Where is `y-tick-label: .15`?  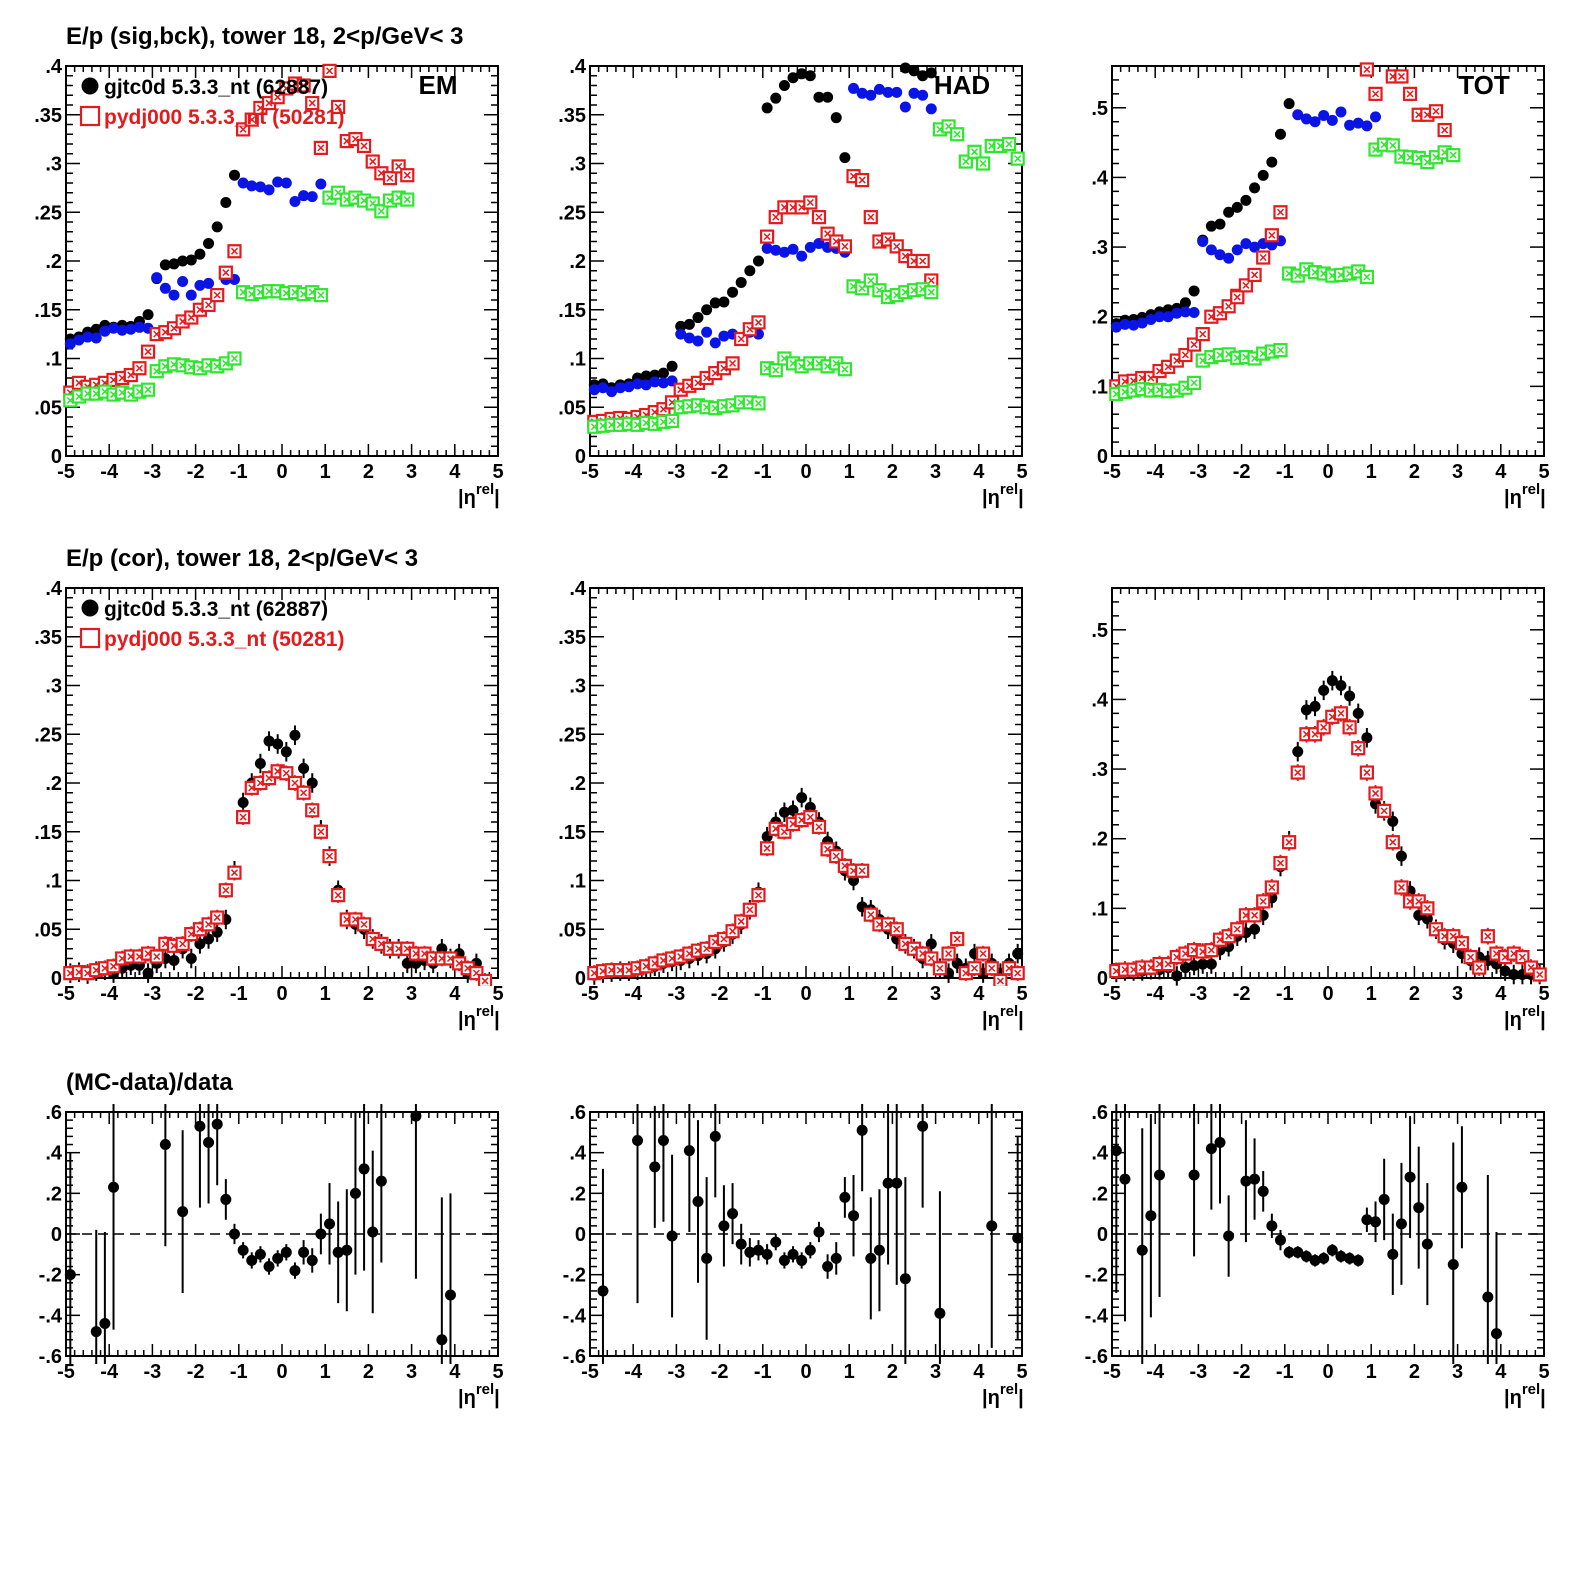
y-tick-label: .15 is located at coordinates (48, 833).